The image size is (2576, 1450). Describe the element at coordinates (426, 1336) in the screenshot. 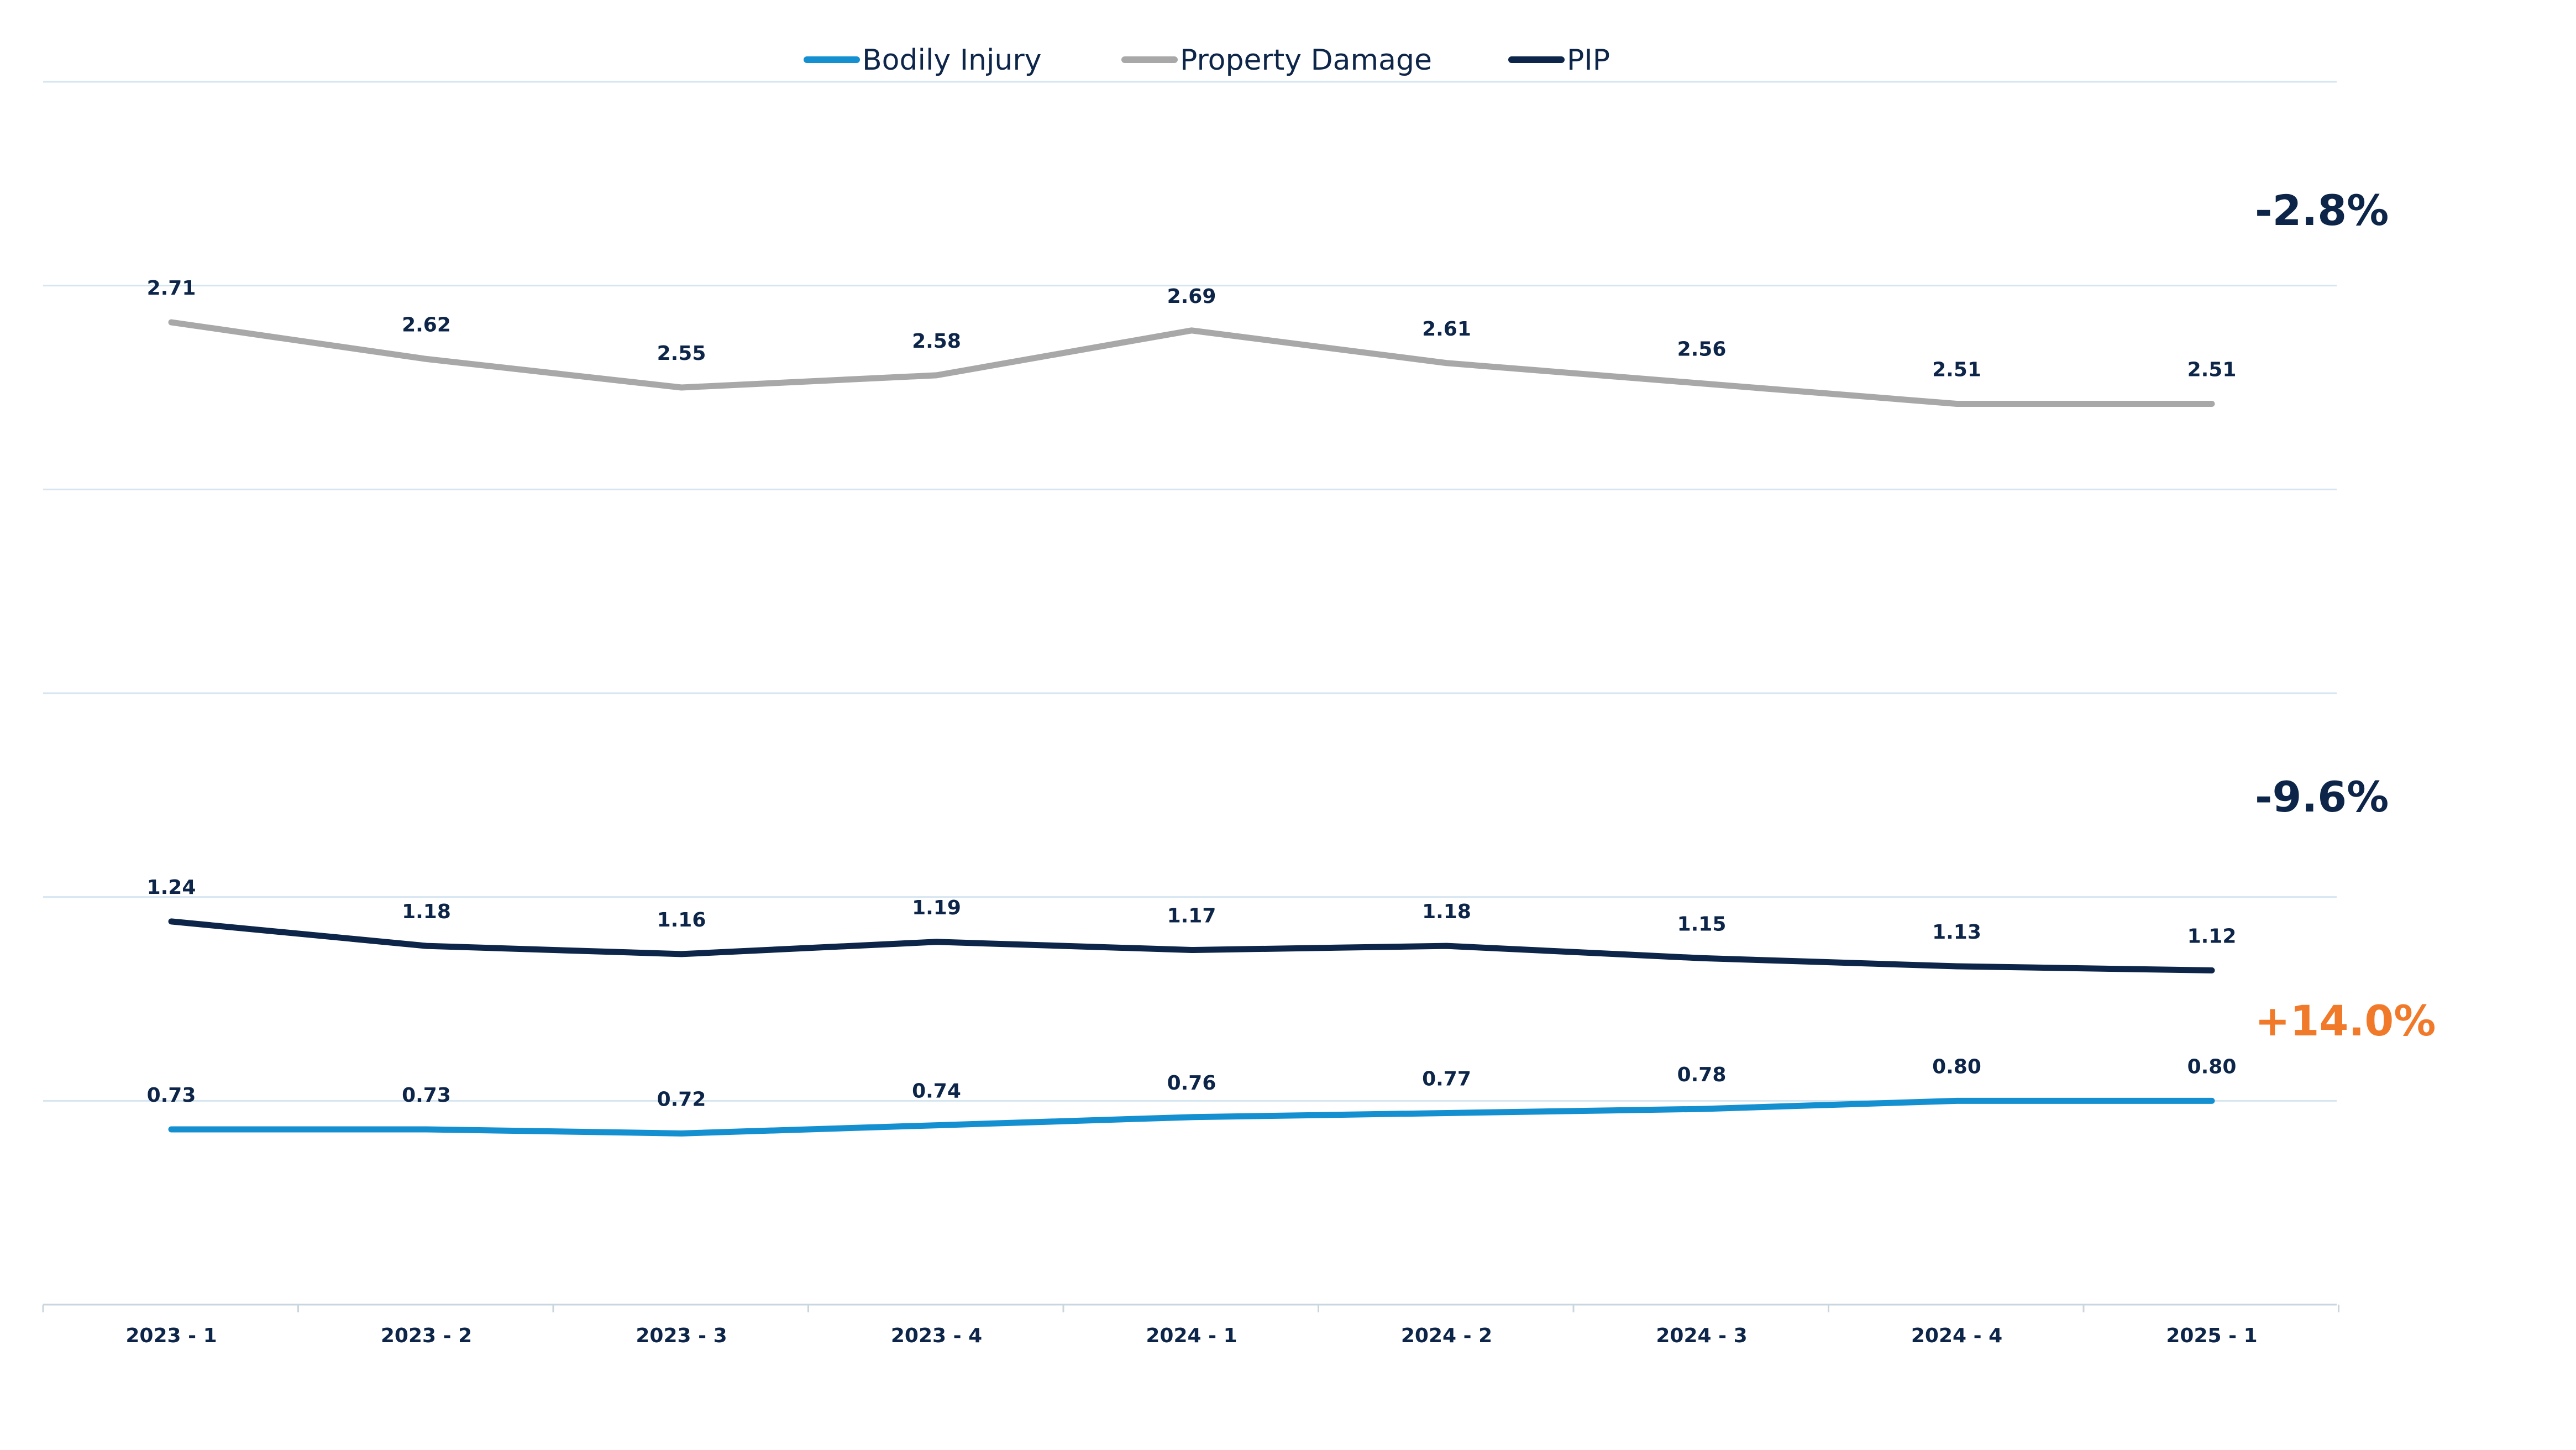

I see `x-tick-label: 2023 - 2` at that location.